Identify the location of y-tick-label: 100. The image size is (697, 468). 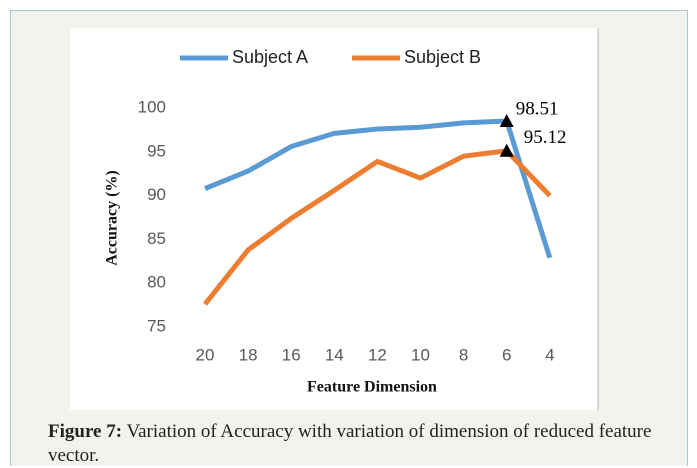
(152, 106).